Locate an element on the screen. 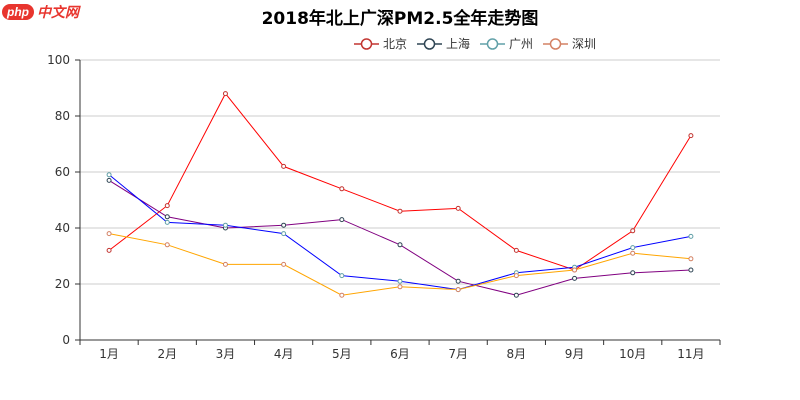  site-logo: php 中文网 is located at coordinates (40, 12).